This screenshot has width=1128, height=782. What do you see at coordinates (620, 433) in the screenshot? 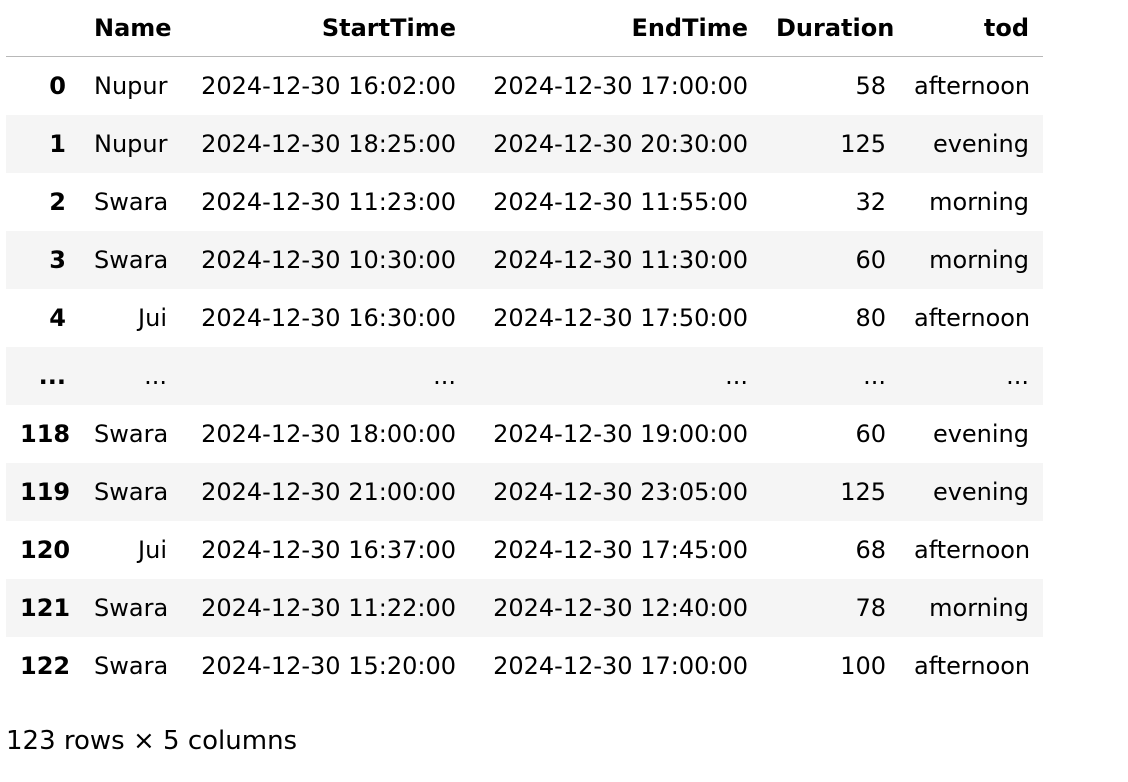
I see `cell-endtime: 2024-12-30 19:00:00` at bounding box center [620, 433].